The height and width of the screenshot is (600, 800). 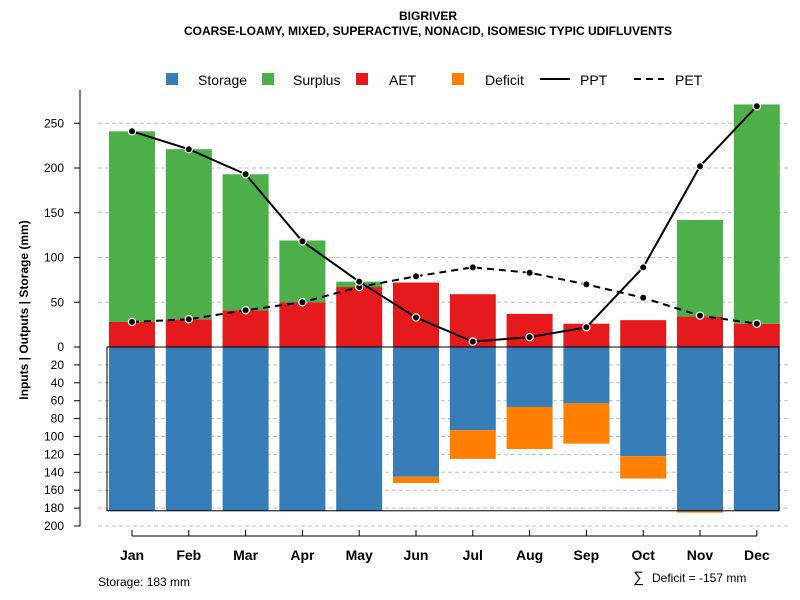 What do you see at coordinates (24, 309) in the screenshot?
I see `y-axis-label: Inputs | Outputs | Storage (mm)` at bounding box center [24, 309].